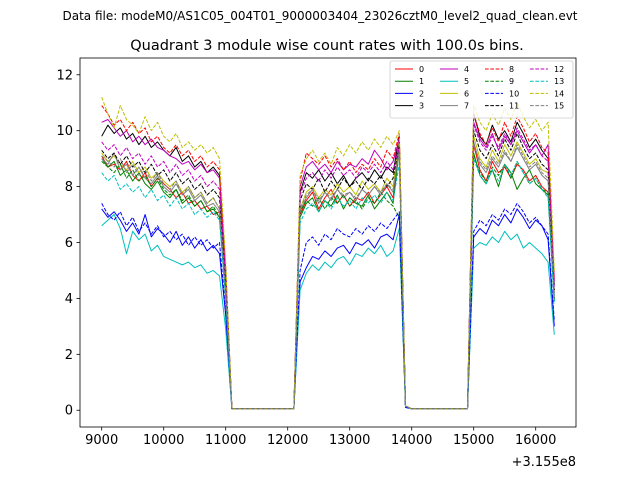 The height and width of the screenshot is (480, 640). Describe the element at coordinates (421, 93) in the screenshot. I see `legend-label-2: 2` at that location.